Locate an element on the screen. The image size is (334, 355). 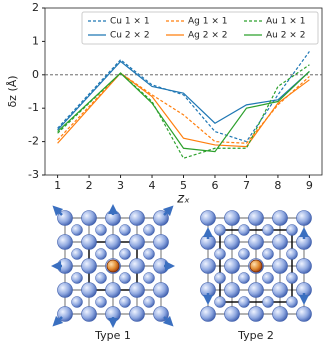
legend-frame is located at coordinates (200, 28).